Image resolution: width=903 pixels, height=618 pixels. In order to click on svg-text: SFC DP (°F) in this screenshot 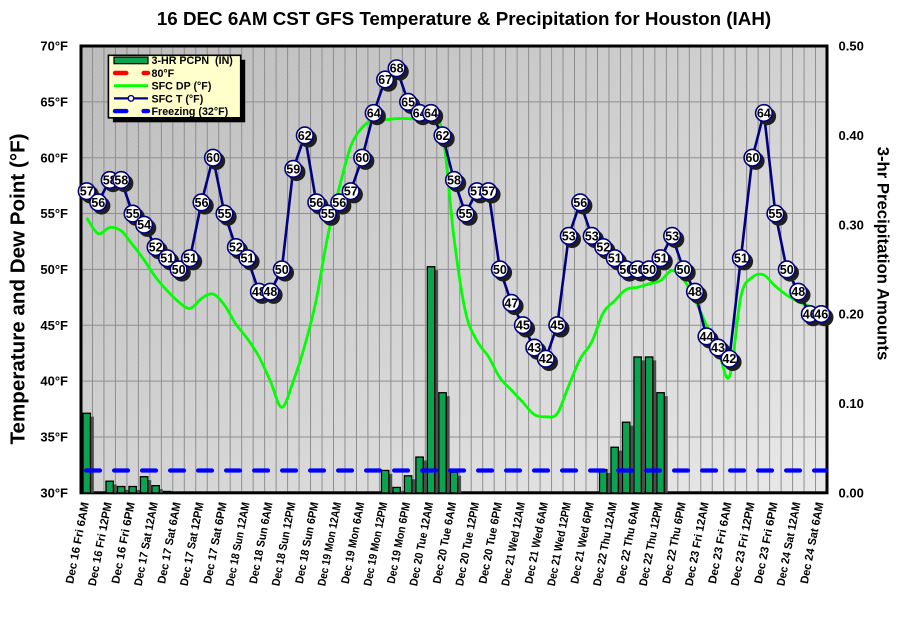, I will do `click(182, 87)`.